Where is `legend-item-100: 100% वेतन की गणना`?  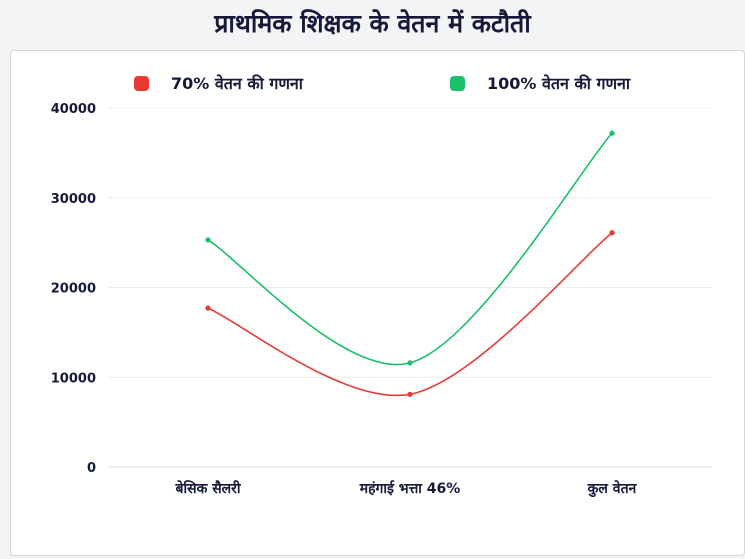 legend-item-100: 100% वेतन की गणना is located at coordinates (540, 83).